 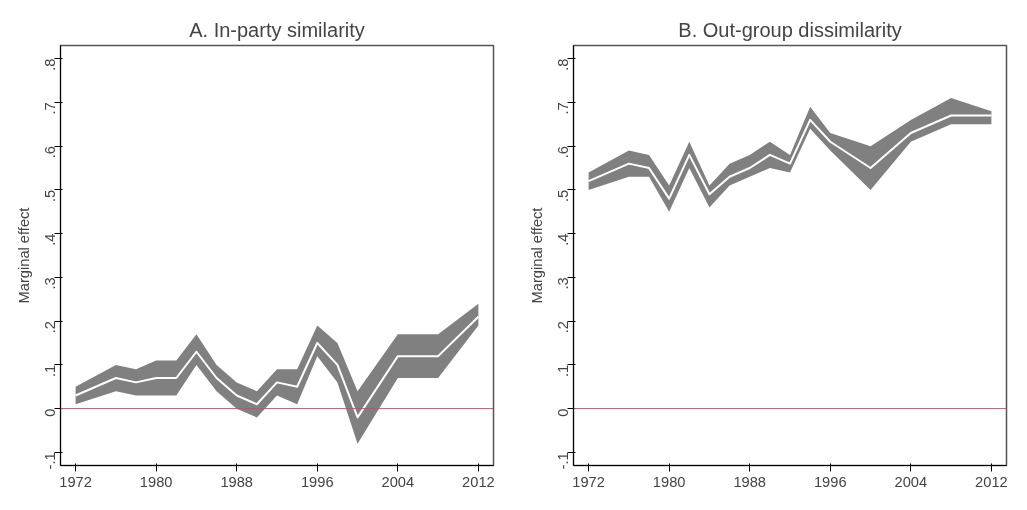 I want to click on chart-title: A. In-party similarity, so click(x=277, y=29).